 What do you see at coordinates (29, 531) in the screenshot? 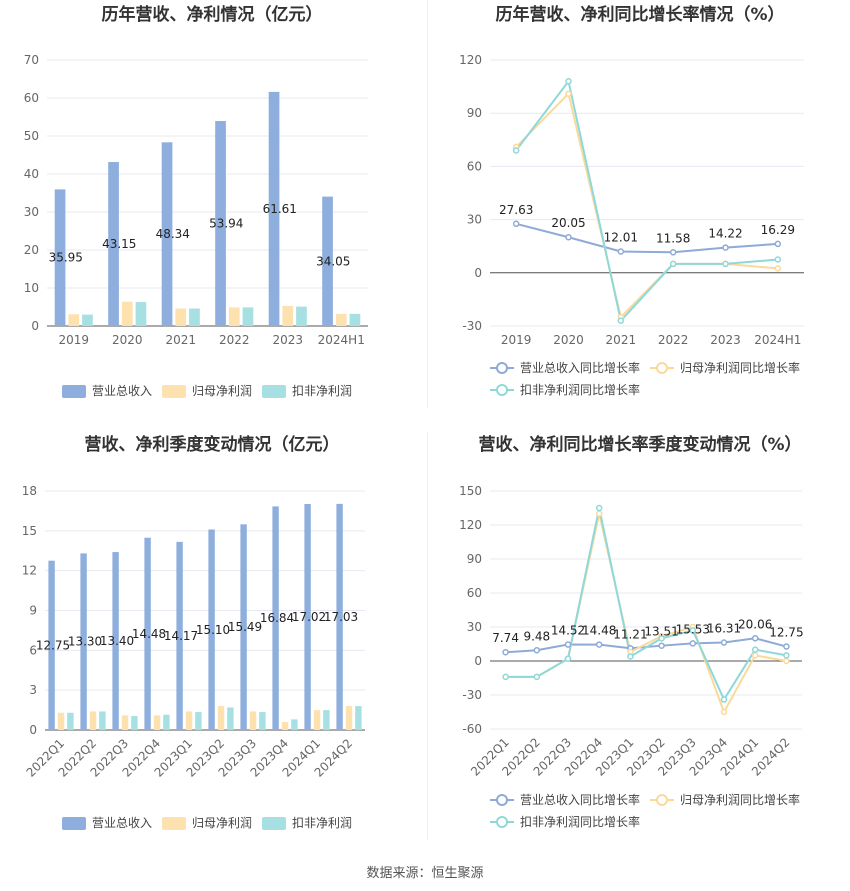
I see `y-tick-label: 15` at bounding box center [29, 531].